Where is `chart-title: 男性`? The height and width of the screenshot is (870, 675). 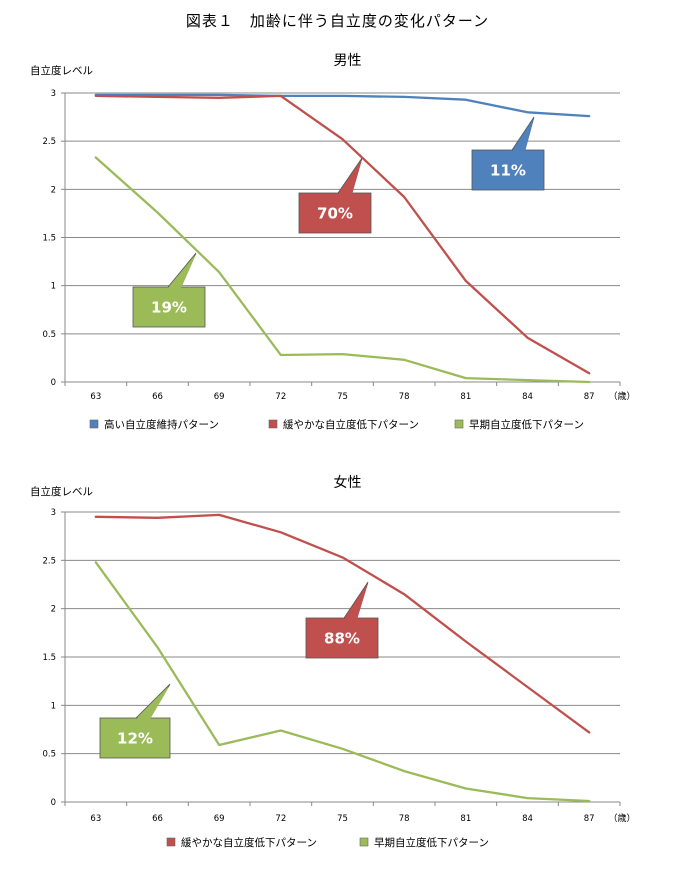 chart-title: 男性 is located at coordinates (348, 61).